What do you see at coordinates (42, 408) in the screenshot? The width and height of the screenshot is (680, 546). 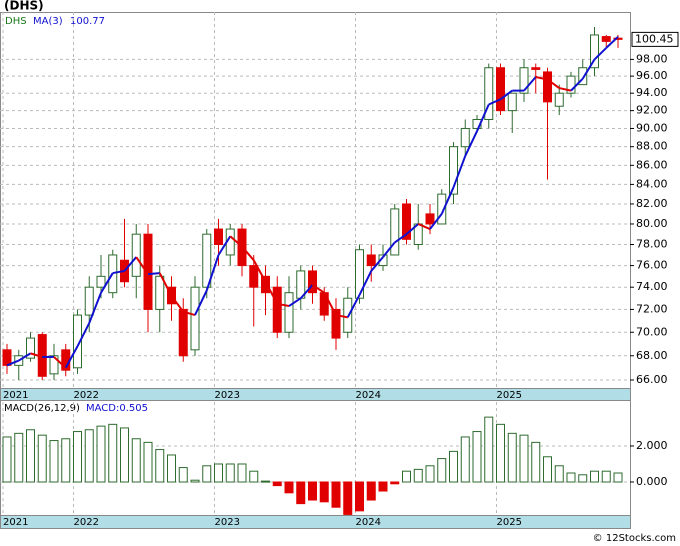 I see `macd-title: MACD(26,12,9)` at bounding box center [42, 408].